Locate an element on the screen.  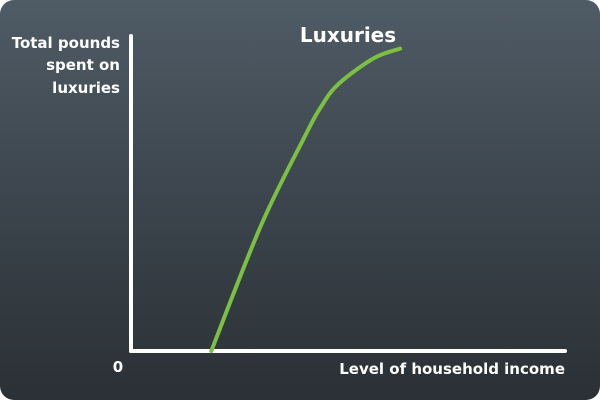
origin-label: 0 is located at coordinates (118, 367).